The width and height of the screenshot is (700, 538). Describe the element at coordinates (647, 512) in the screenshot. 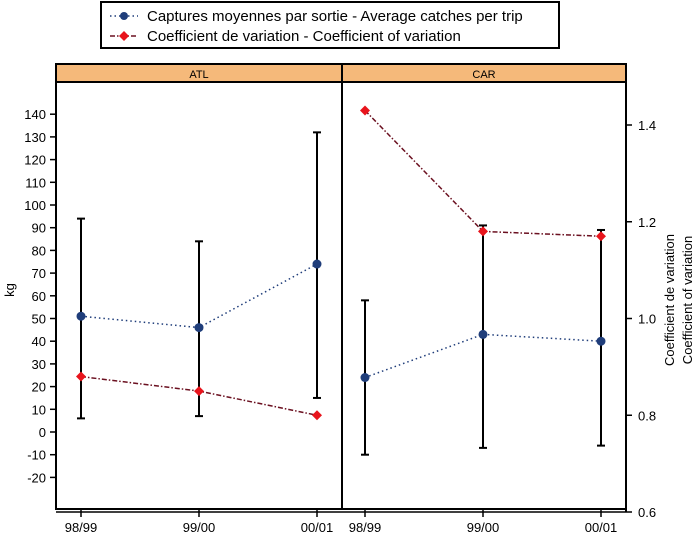

I see `right-tick-label: 0.6` at that location.